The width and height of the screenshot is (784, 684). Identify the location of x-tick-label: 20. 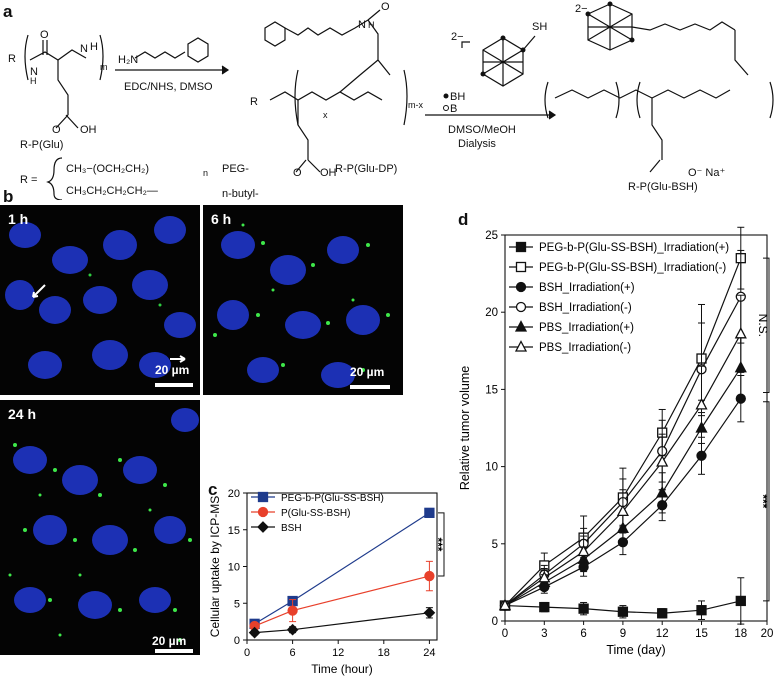
(767, 634).